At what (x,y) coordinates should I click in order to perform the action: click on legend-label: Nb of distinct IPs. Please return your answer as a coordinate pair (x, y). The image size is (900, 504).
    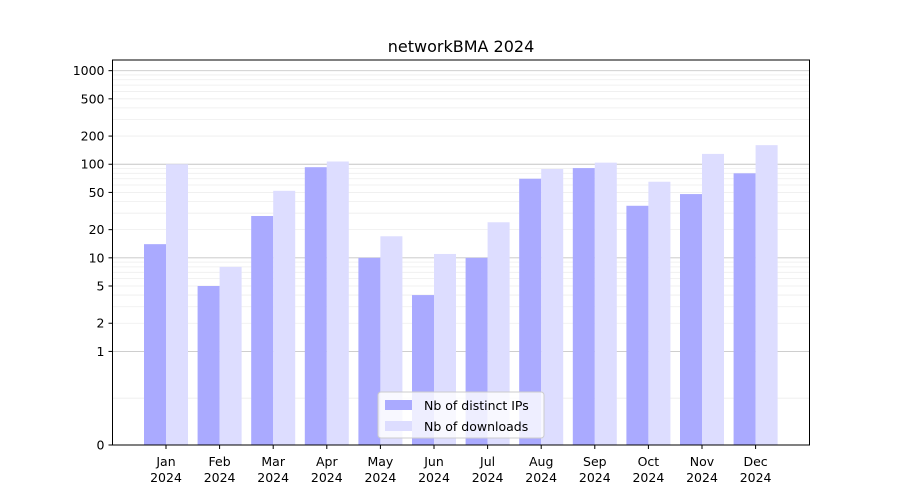
    Looking at the image, I should click on (476, 405).